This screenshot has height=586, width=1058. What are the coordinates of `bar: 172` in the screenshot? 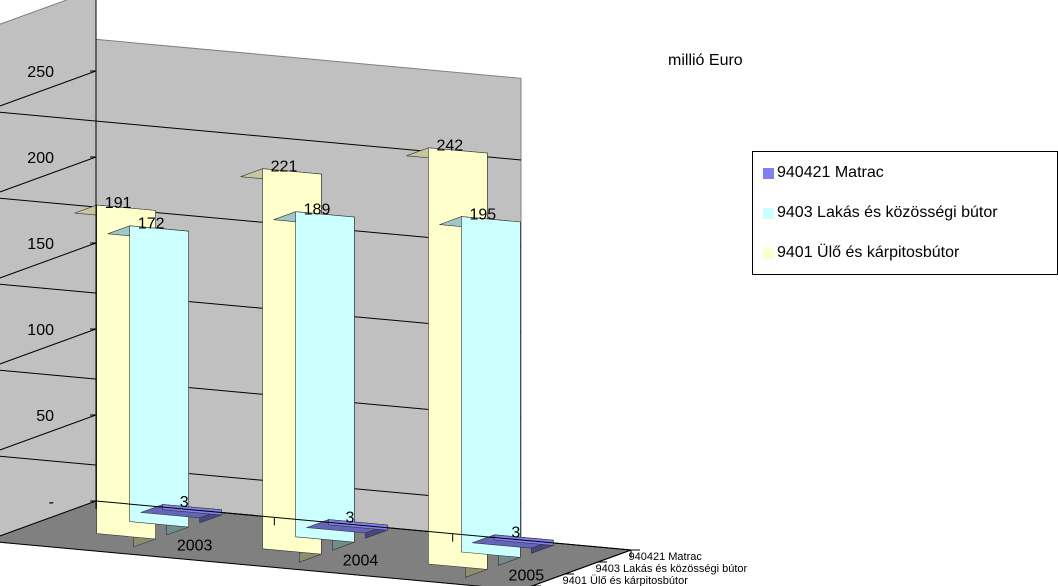 It's located at (148, 375).